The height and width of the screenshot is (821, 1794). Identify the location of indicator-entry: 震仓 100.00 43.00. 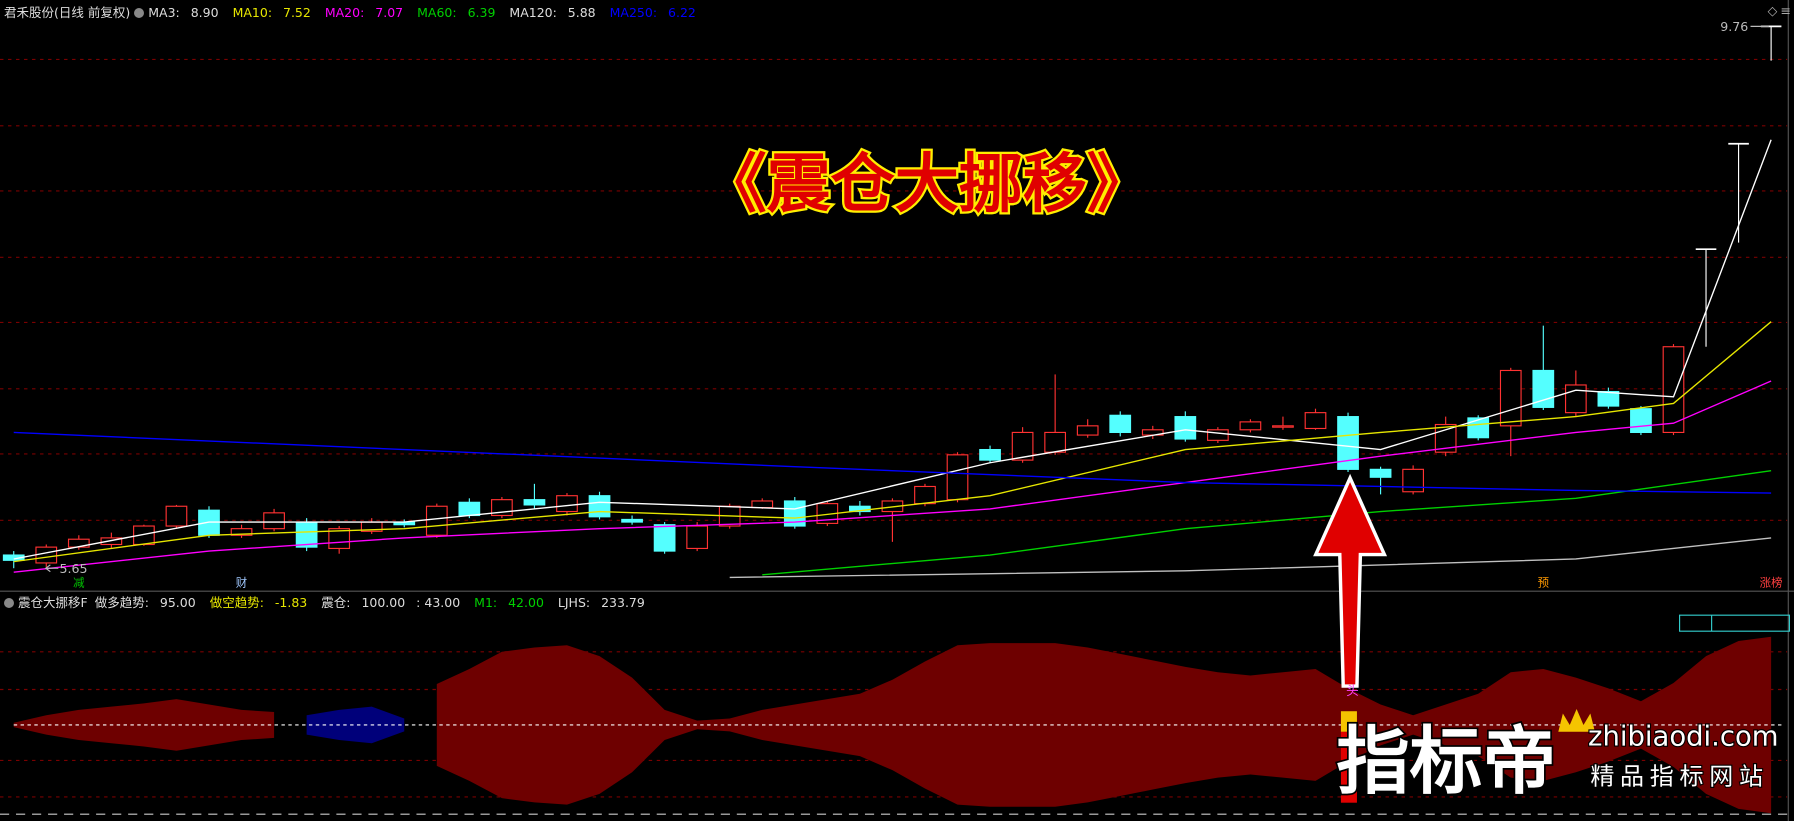
(394, 602).